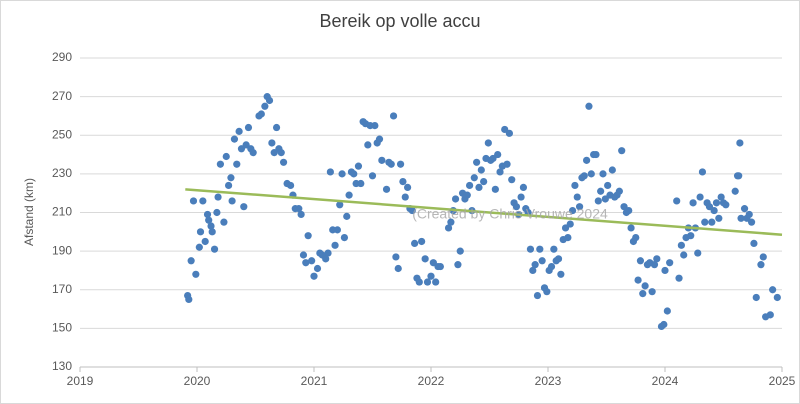 The width and height of the screenshot is (800, 404). What do you see at coordinates (29, 212) in the screenshot?
I see `y-axis-label: Afstand (km)` at bounding box center [29, 212].